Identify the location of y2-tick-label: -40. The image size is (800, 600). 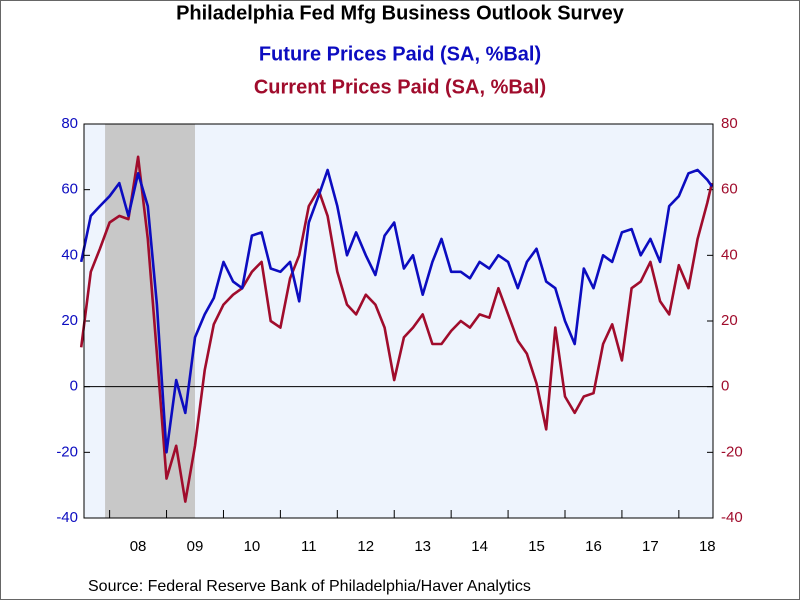
(732, 517).